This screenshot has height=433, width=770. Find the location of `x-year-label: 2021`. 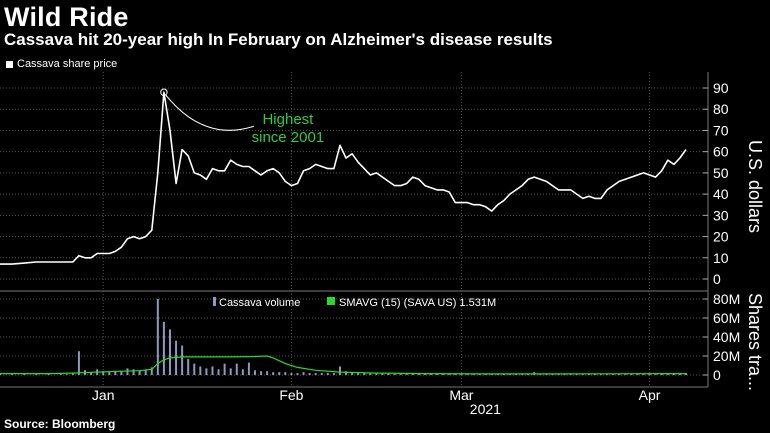

x-year-label: 2021 is located at coordinates (485, 409).